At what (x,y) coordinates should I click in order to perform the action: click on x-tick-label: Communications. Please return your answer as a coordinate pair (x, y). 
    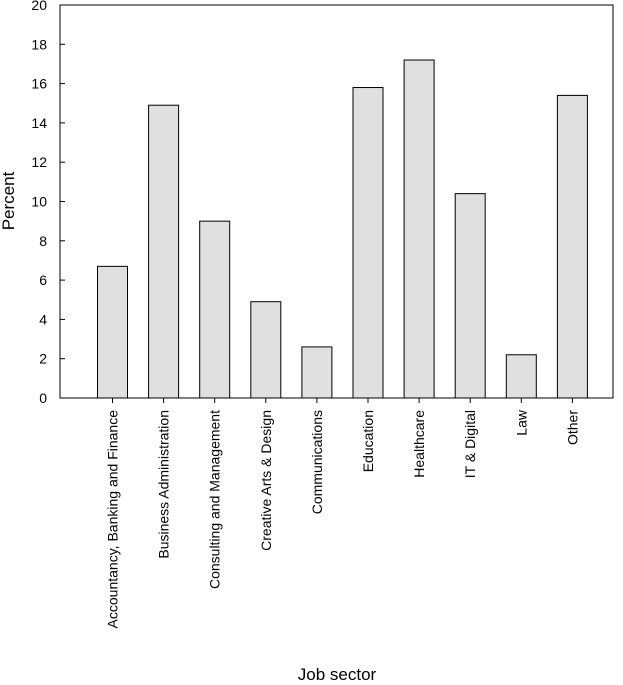
    Looking at the image, I should click on (317, 462).